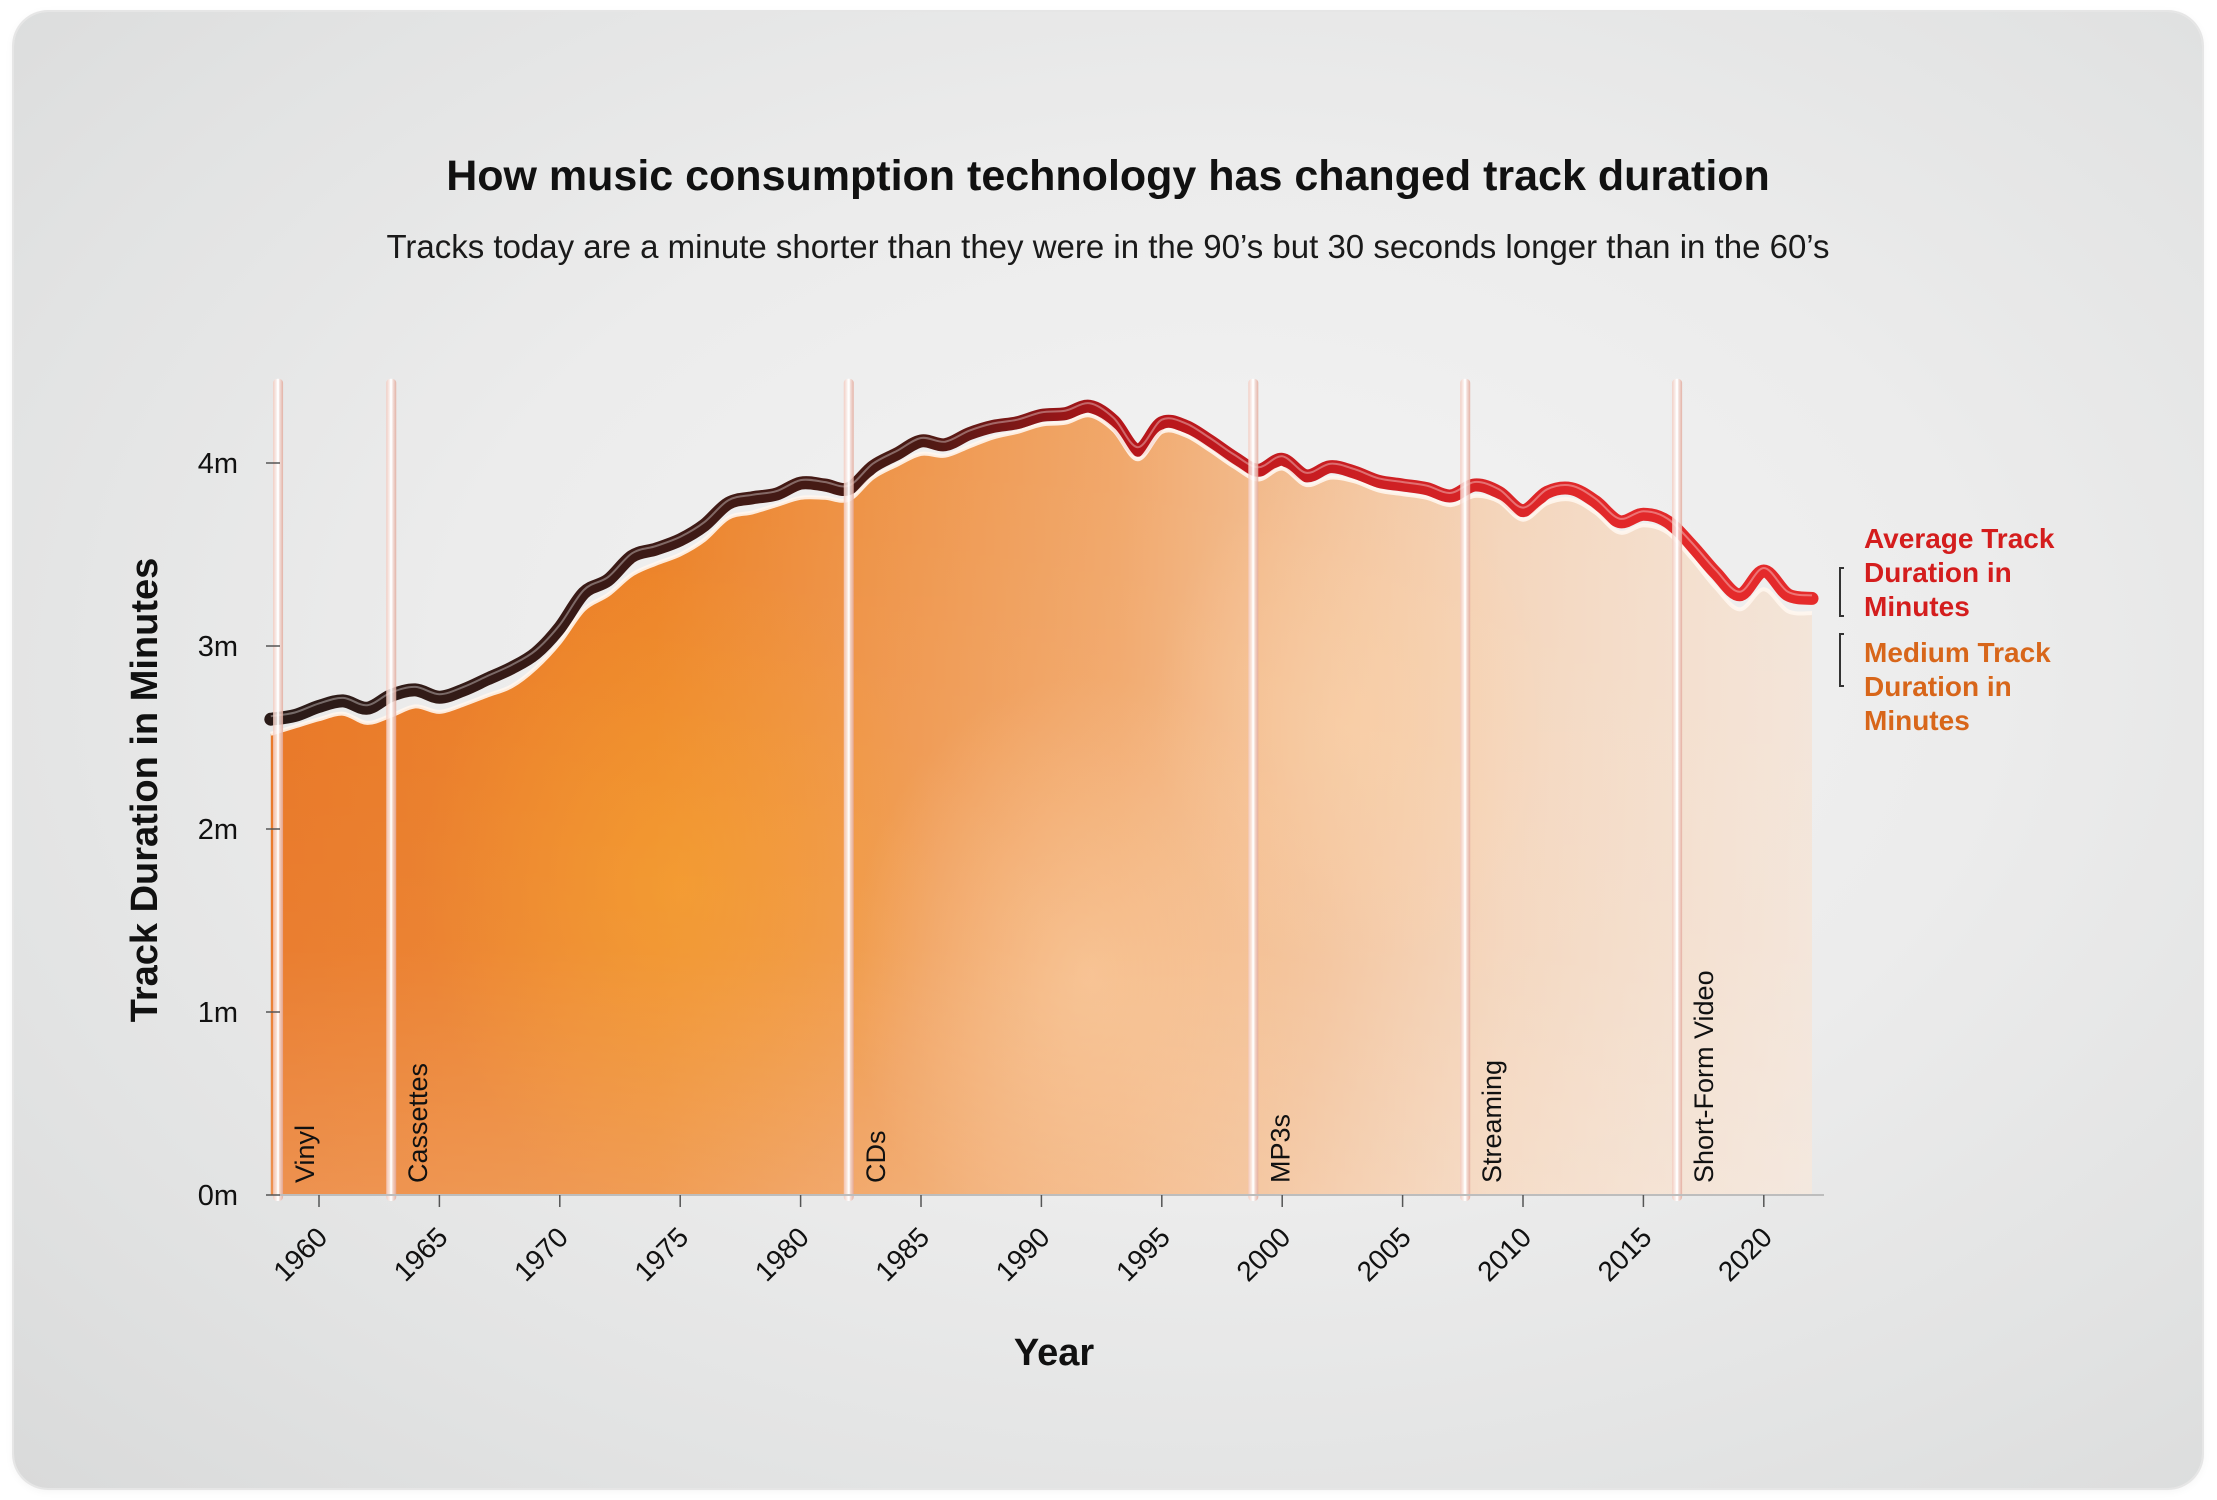  Describe the element at coordinates (1704, 1076) in the screenshot. I see `era-label: Short-Form Video` at that location.